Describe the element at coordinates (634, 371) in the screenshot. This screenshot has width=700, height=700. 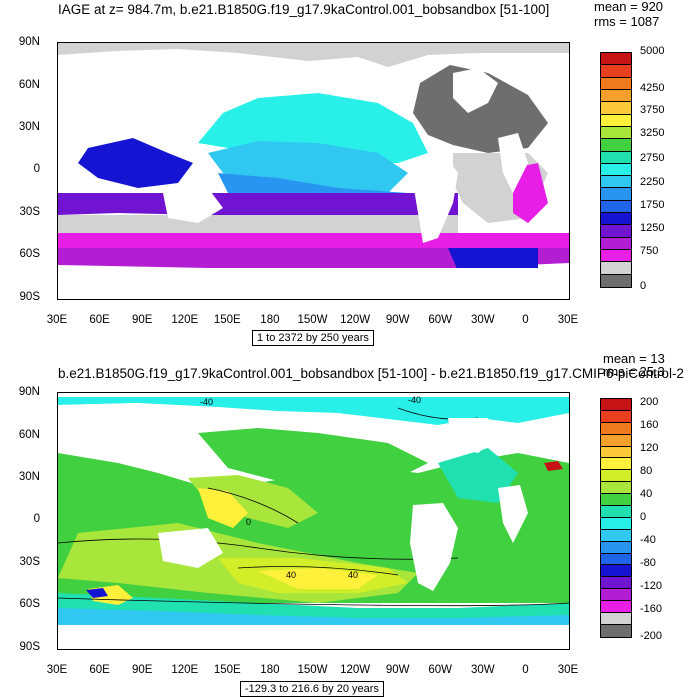
I see `bottom-rms-stat: rms = 25.3` at that location.